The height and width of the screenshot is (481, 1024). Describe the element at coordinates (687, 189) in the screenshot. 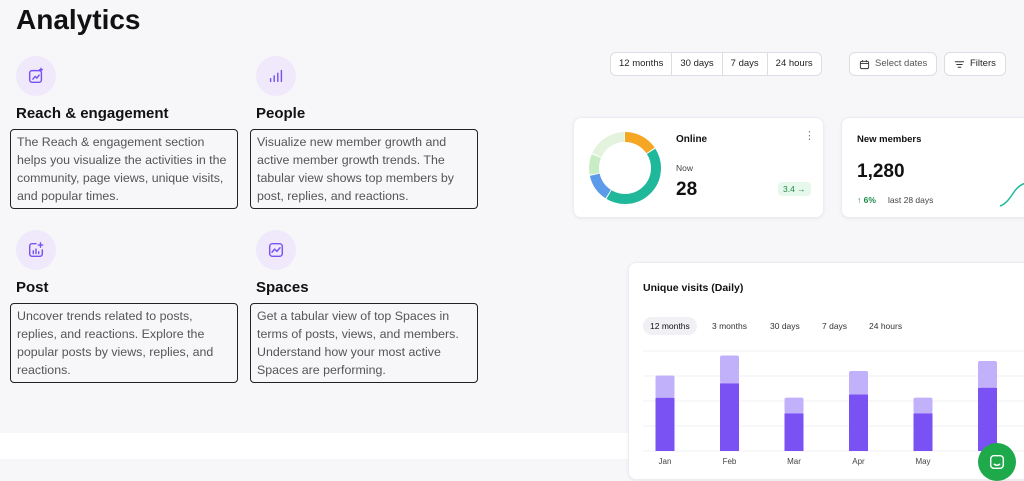

I see `online-value: 28` at that location.